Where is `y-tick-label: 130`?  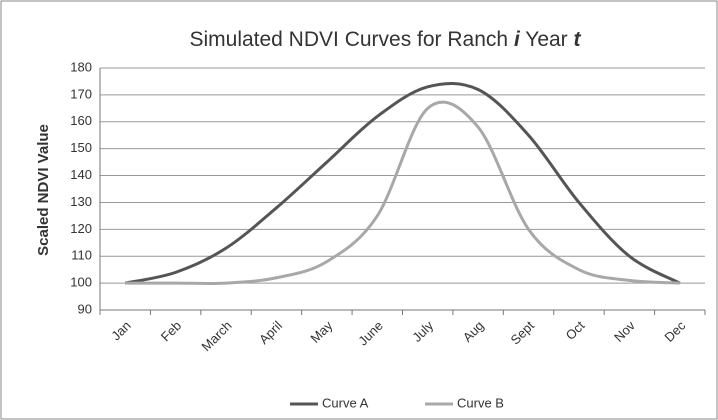
y-tick-label: 130 is located at coordinates (81, 201).